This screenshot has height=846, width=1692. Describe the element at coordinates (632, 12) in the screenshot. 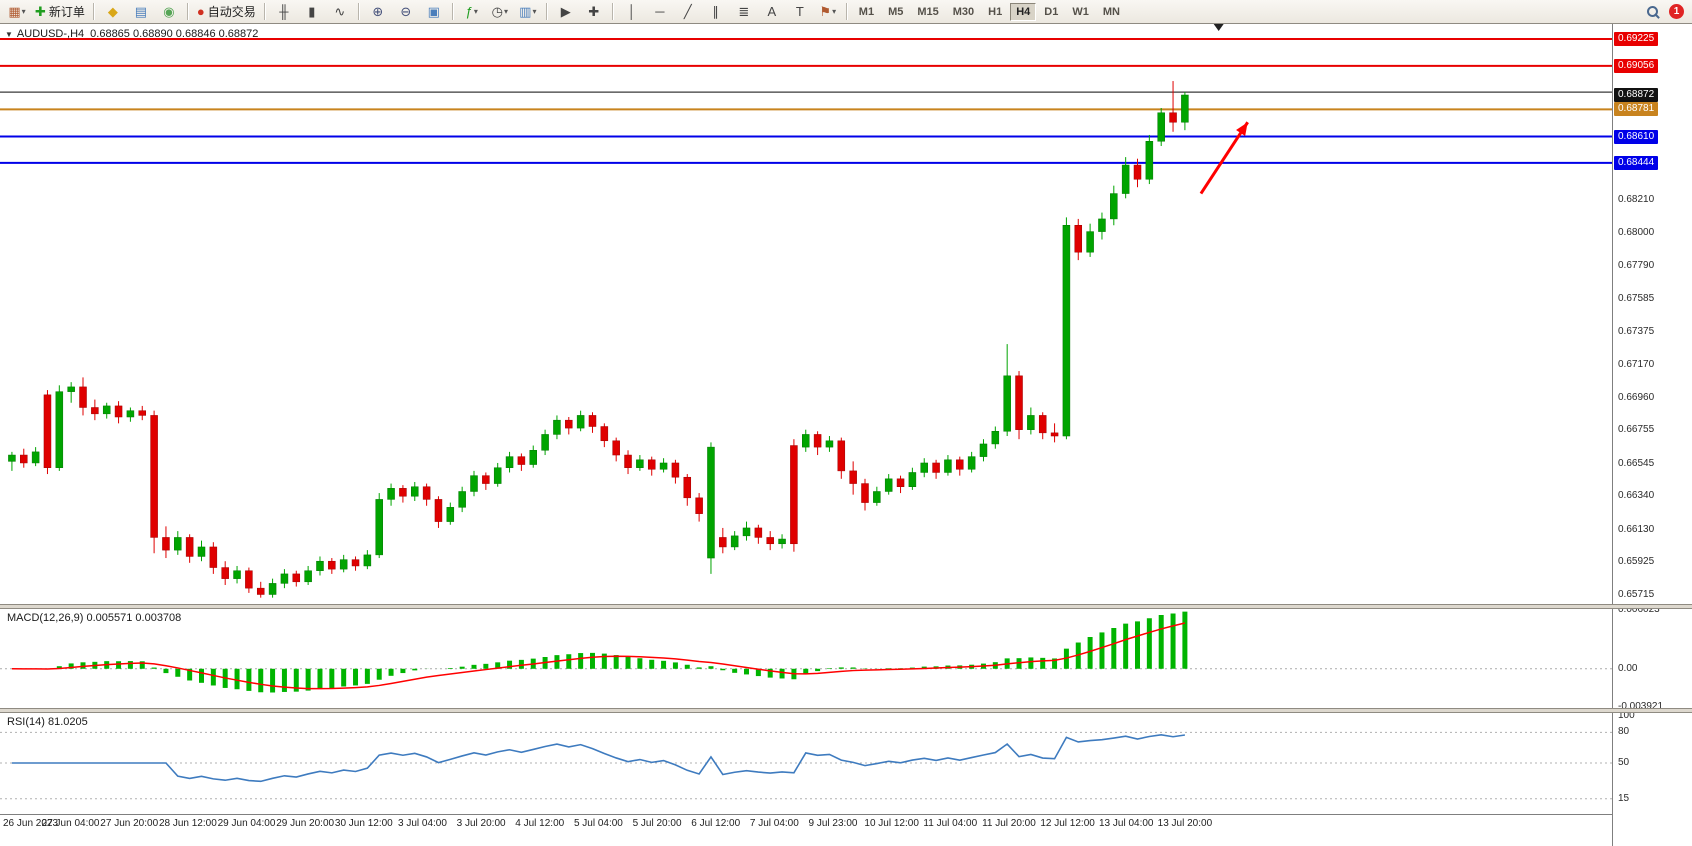

I see `vertical-line-tool-button: │` at that location.